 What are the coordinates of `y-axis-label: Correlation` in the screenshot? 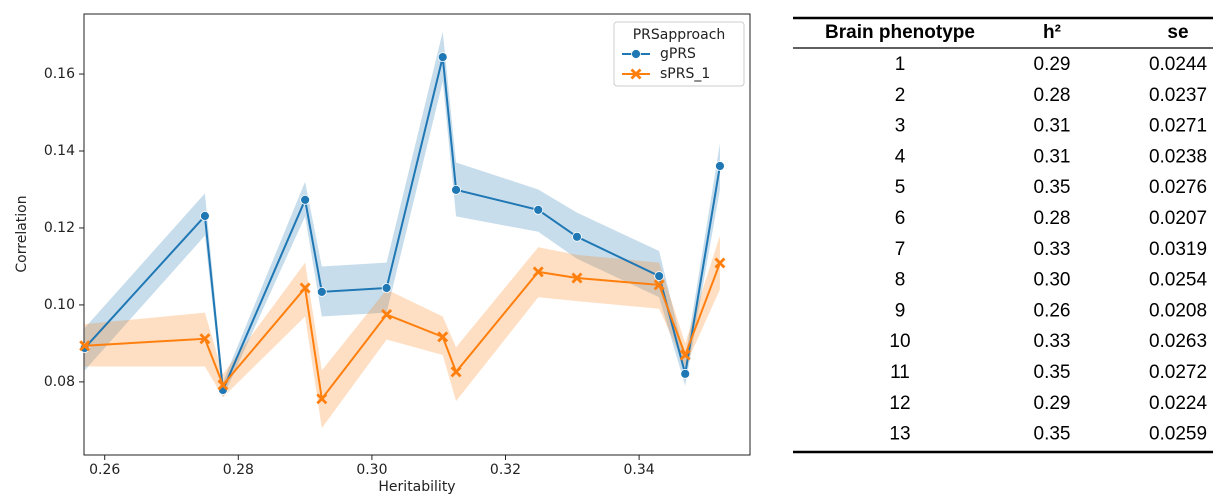 It's located at (22, 233).